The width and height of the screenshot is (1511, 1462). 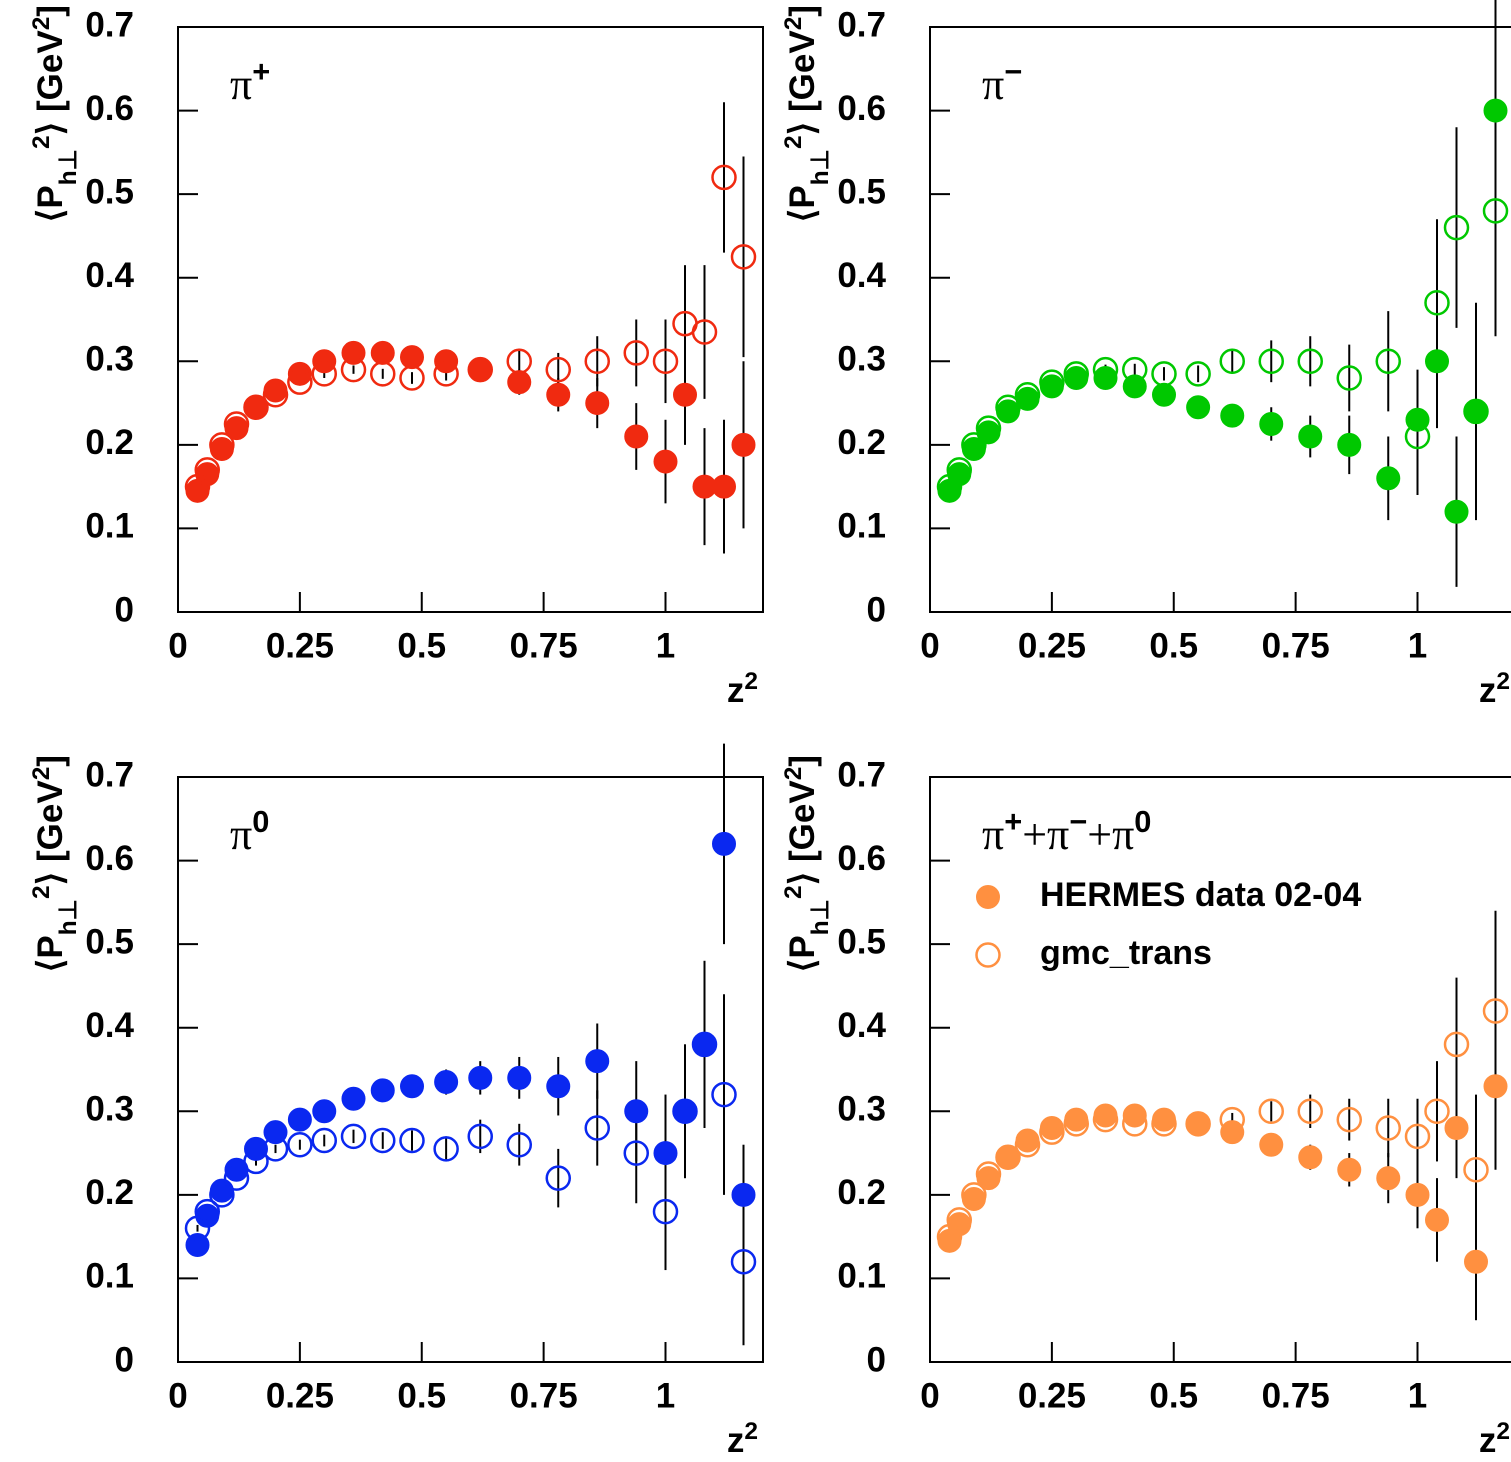 What do you see at coordinates (109, 1192) in the screenshot?
I see `y-tick-label: 0.2` at bounding box center [109, 1192].